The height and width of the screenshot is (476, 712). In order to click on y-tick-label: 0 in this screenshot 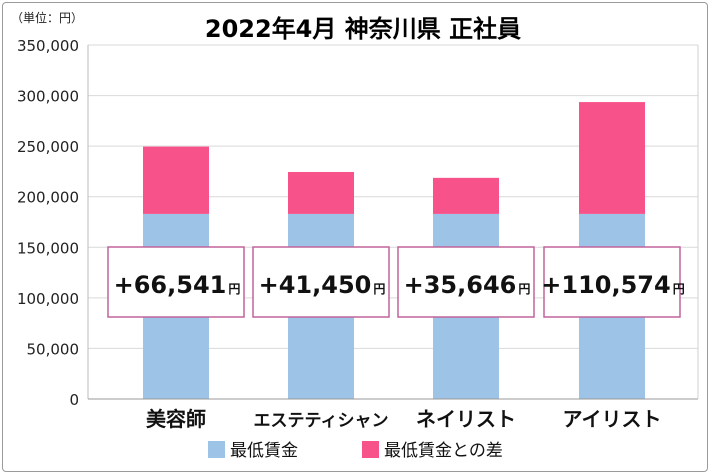, I will do `click(74, 400)`.